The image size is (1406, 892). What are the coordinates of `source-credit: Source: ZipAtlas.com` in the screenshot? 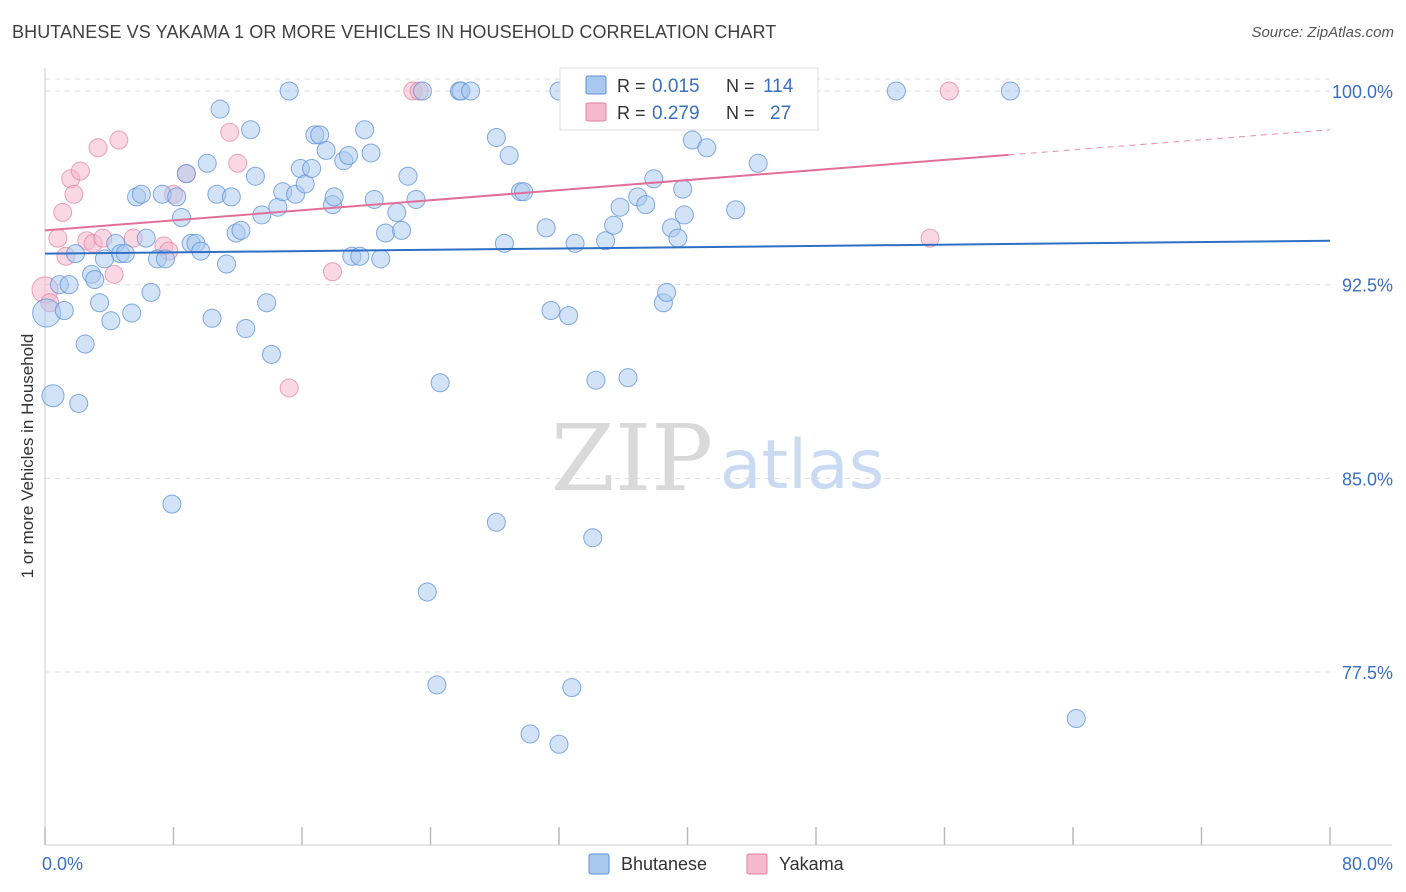 It's located at (1322, 32).